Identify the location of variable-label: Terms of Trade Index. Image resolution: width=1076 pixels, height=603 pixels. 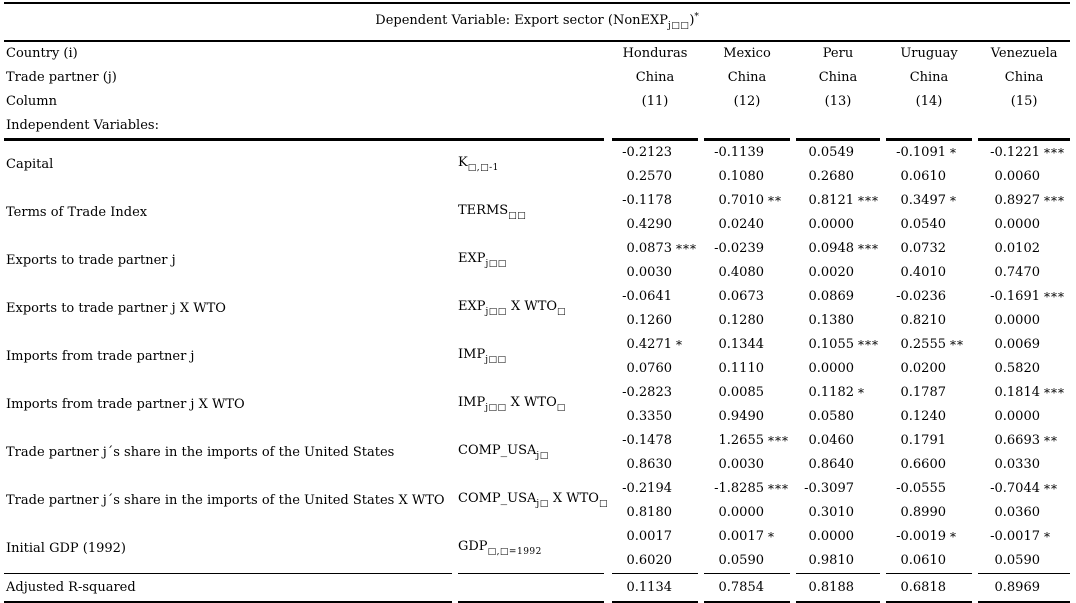
(77, 212).